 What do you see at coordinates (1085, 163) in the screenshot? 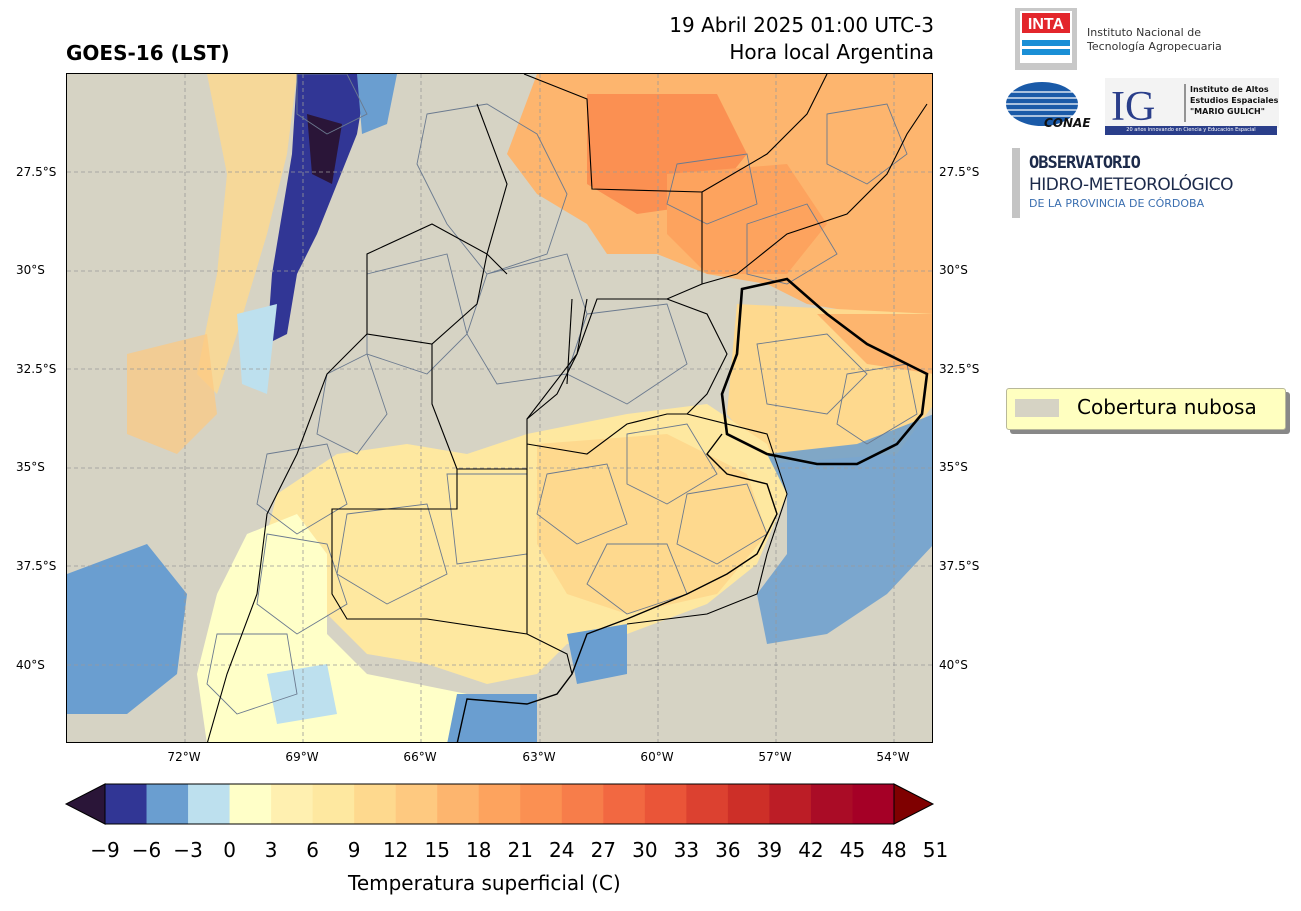
I see `observatorio-line1: OBSERVATORIO` at bounding box center [1085, 163].